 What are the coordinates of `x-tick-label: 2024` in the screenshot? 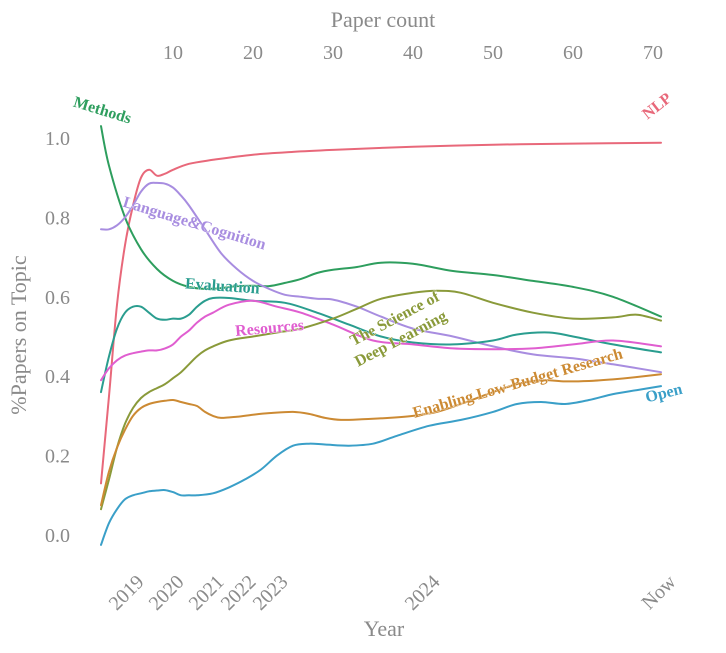 It's located at (423, 593).